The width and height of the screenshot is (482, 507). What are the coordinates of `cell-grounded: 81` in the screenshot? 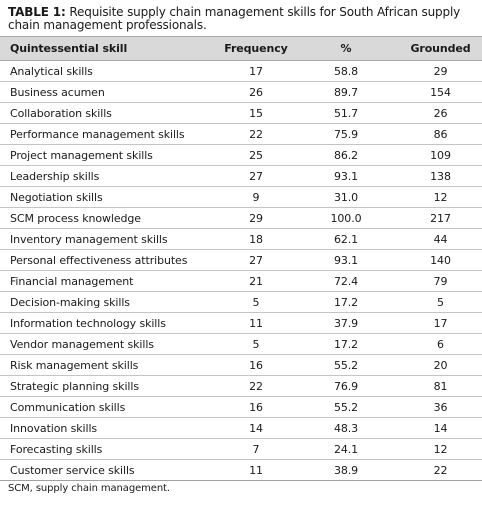 It's located at (436, 386).